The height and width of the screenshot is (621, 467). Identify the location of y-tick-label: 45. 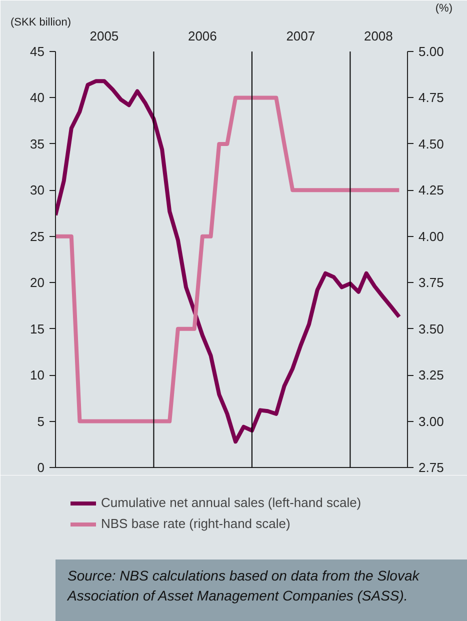
(37, 51).